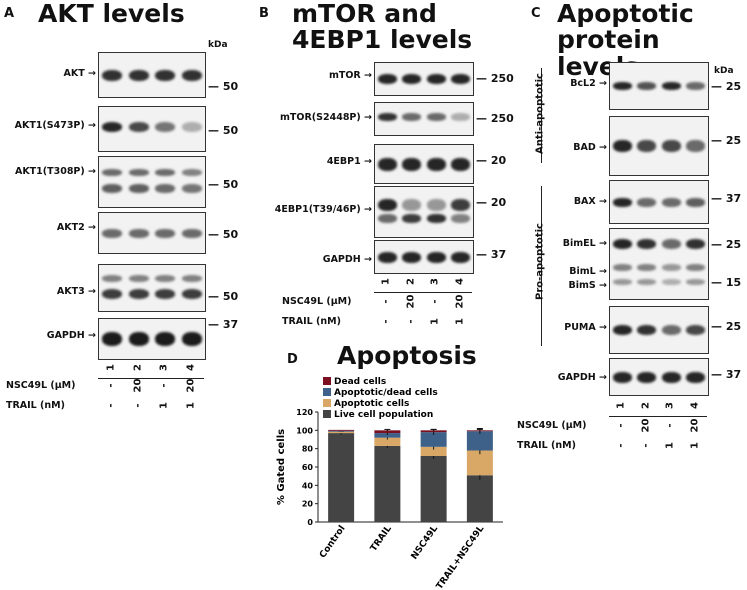 The height and width of the screenshot is (590, 747). What do you see at coordinates (383, 415) in the screenshot?
I see `legend-label: Live cell population` at bounding box center [383, 415].